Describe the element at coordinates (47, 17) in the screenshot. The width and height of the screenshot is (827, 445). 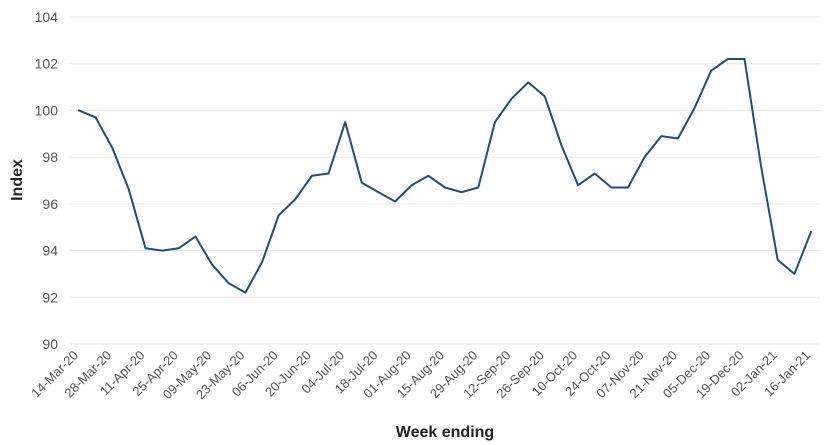
I see `y-tick-label: 104` at that location.